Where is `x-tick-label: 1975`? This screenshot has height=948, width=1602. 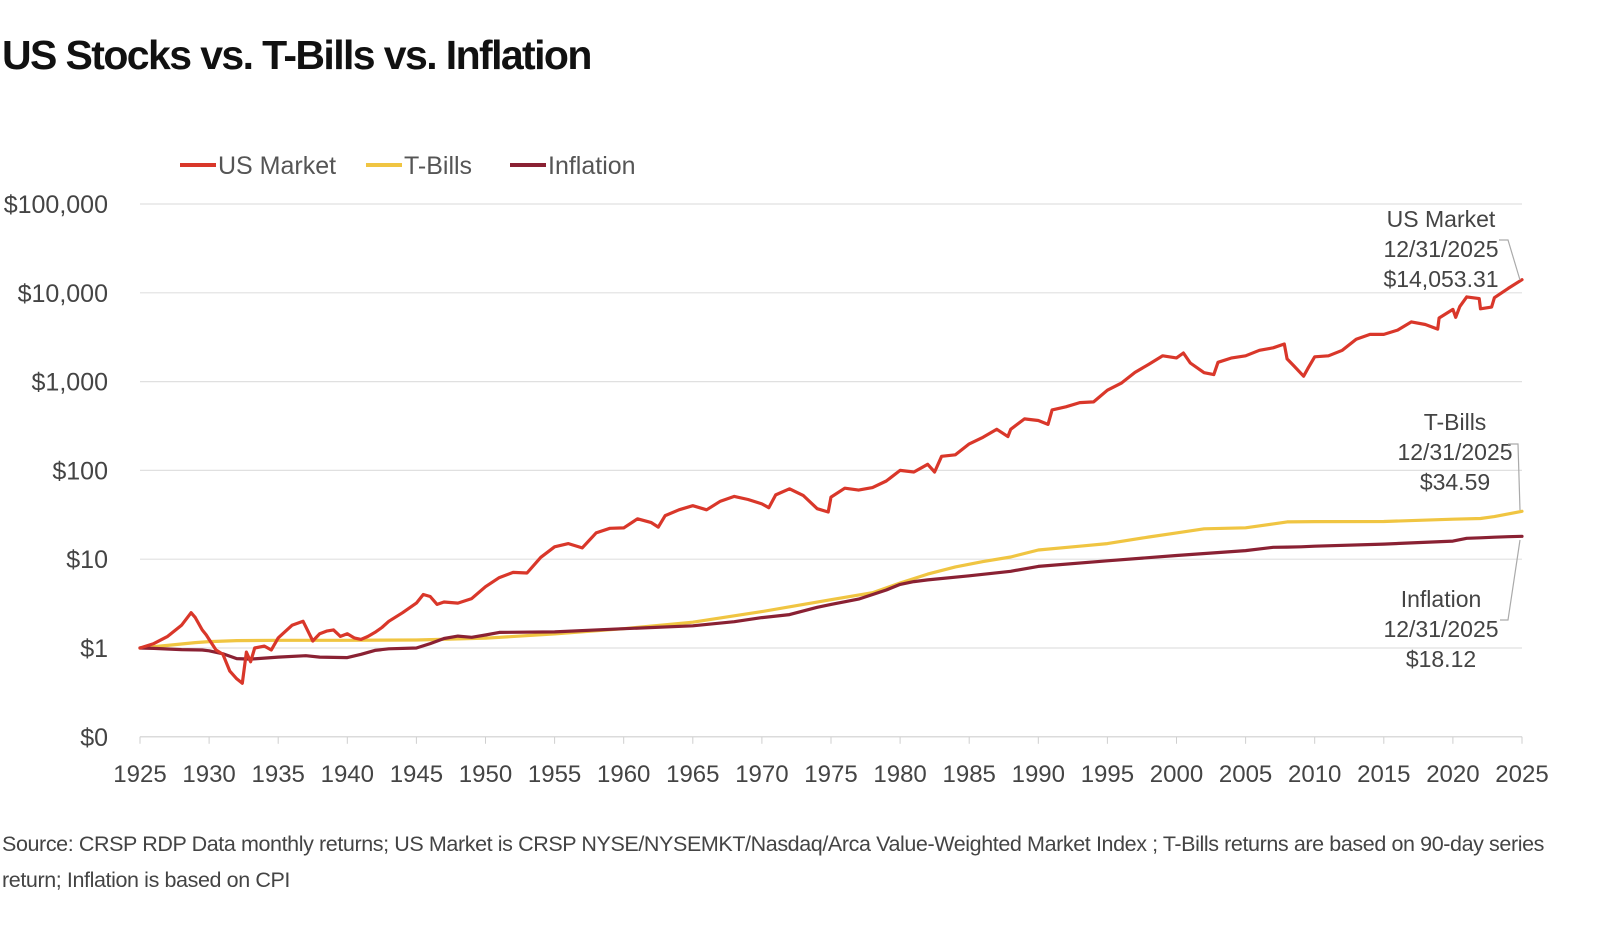 x-tick-label: 1975 is located at coordinates (830, 774).